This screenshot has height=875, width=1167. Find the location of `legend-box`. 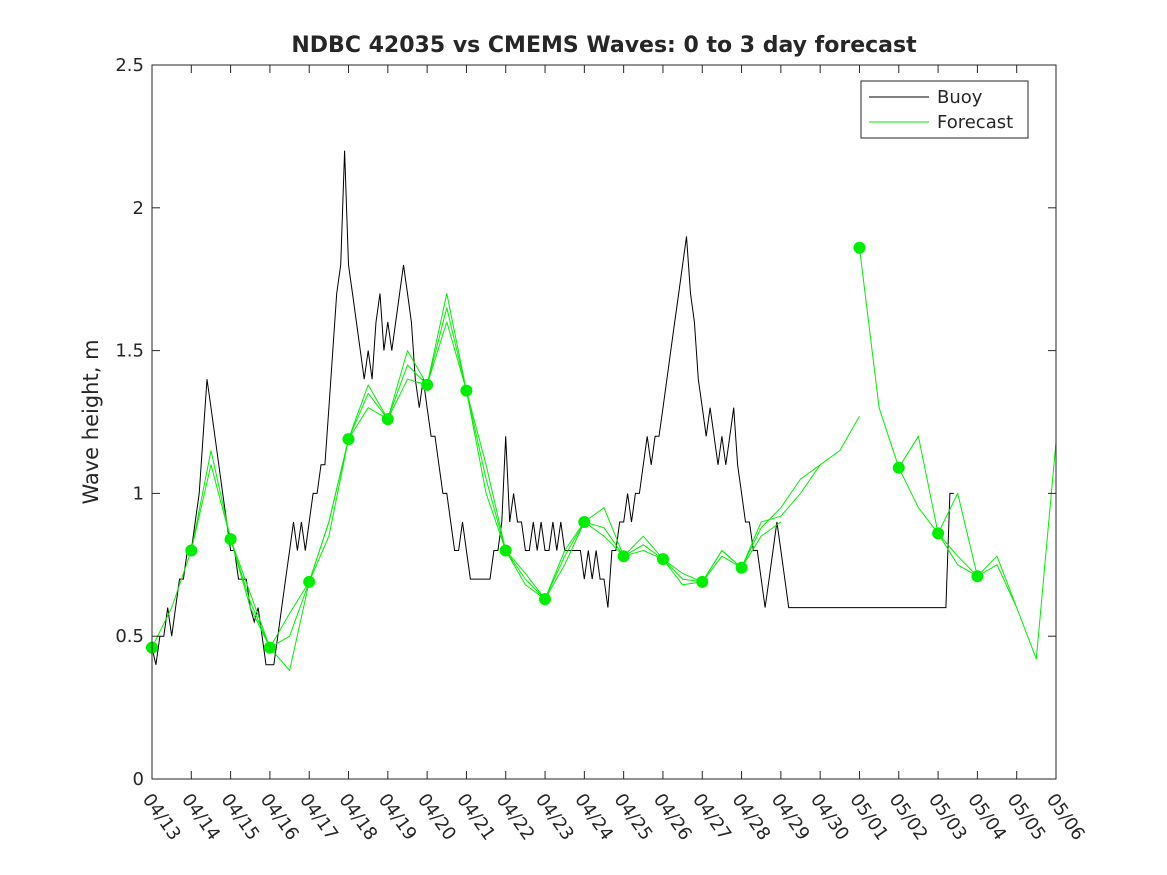

legend-box is located at coordinates (944, 109).